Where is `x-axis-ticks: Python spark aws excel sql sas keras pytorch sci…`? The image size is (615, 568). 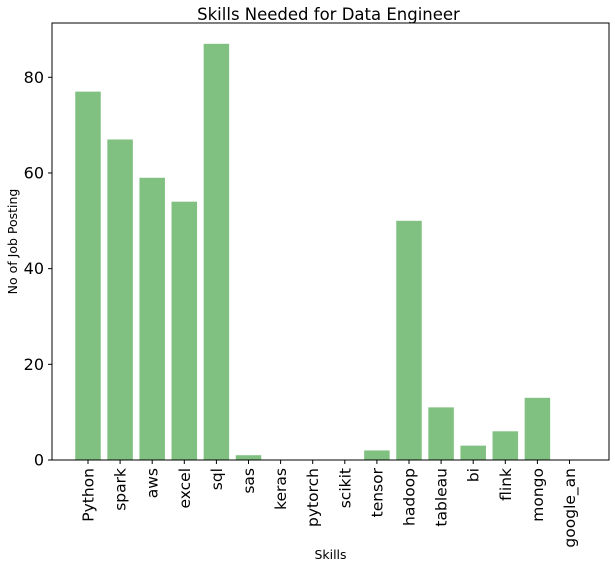 x-axis-ticks: Python spark aws excel sql sas keras pytorch sci… is located at coordinates (330, 504).